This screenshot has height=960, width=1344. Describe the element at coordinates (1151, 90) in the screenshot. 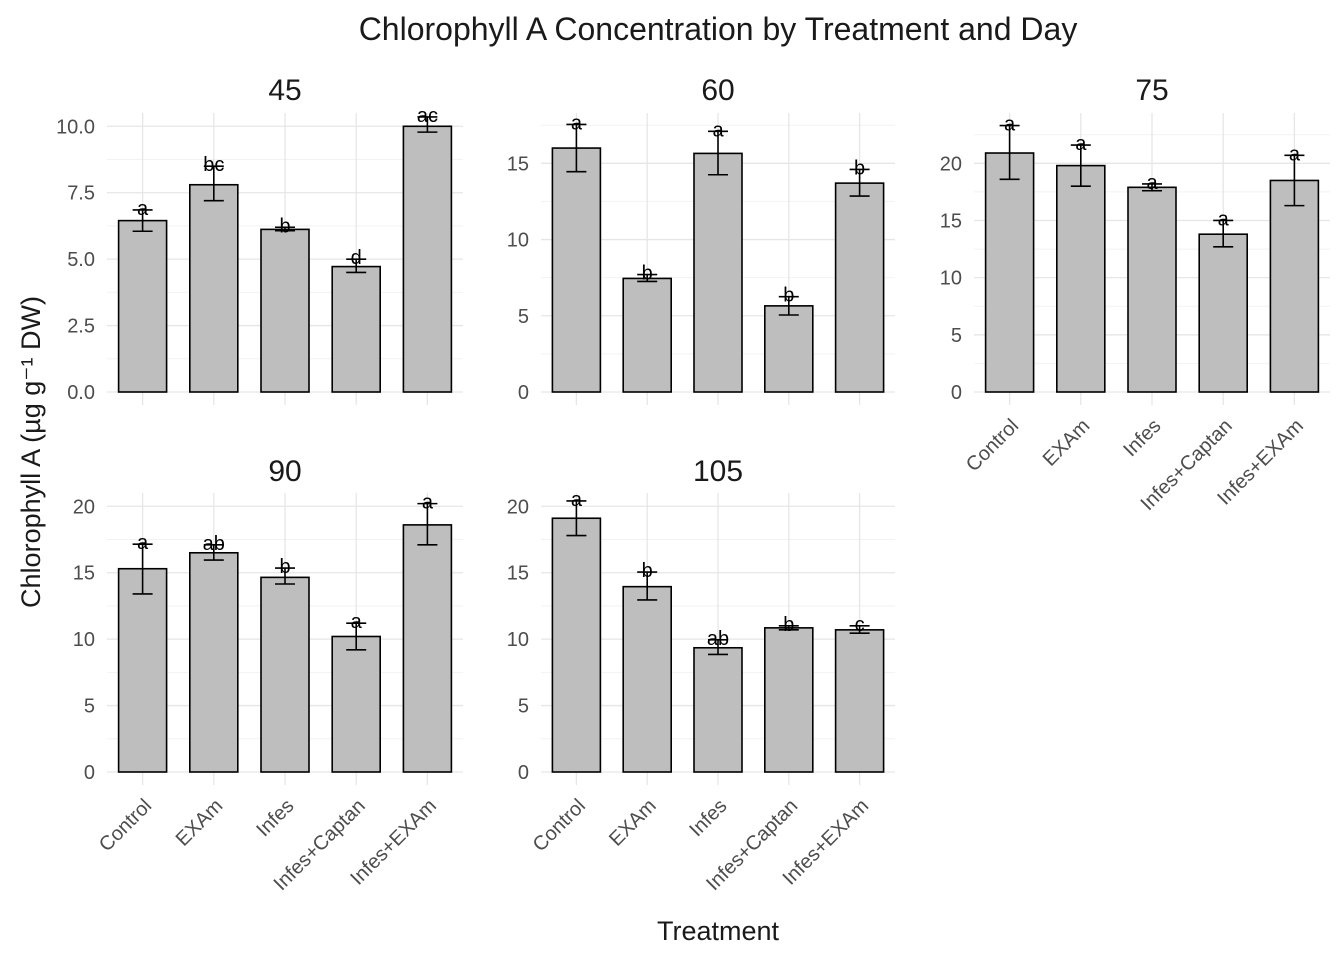

I see `facet-label: 75` at that location.